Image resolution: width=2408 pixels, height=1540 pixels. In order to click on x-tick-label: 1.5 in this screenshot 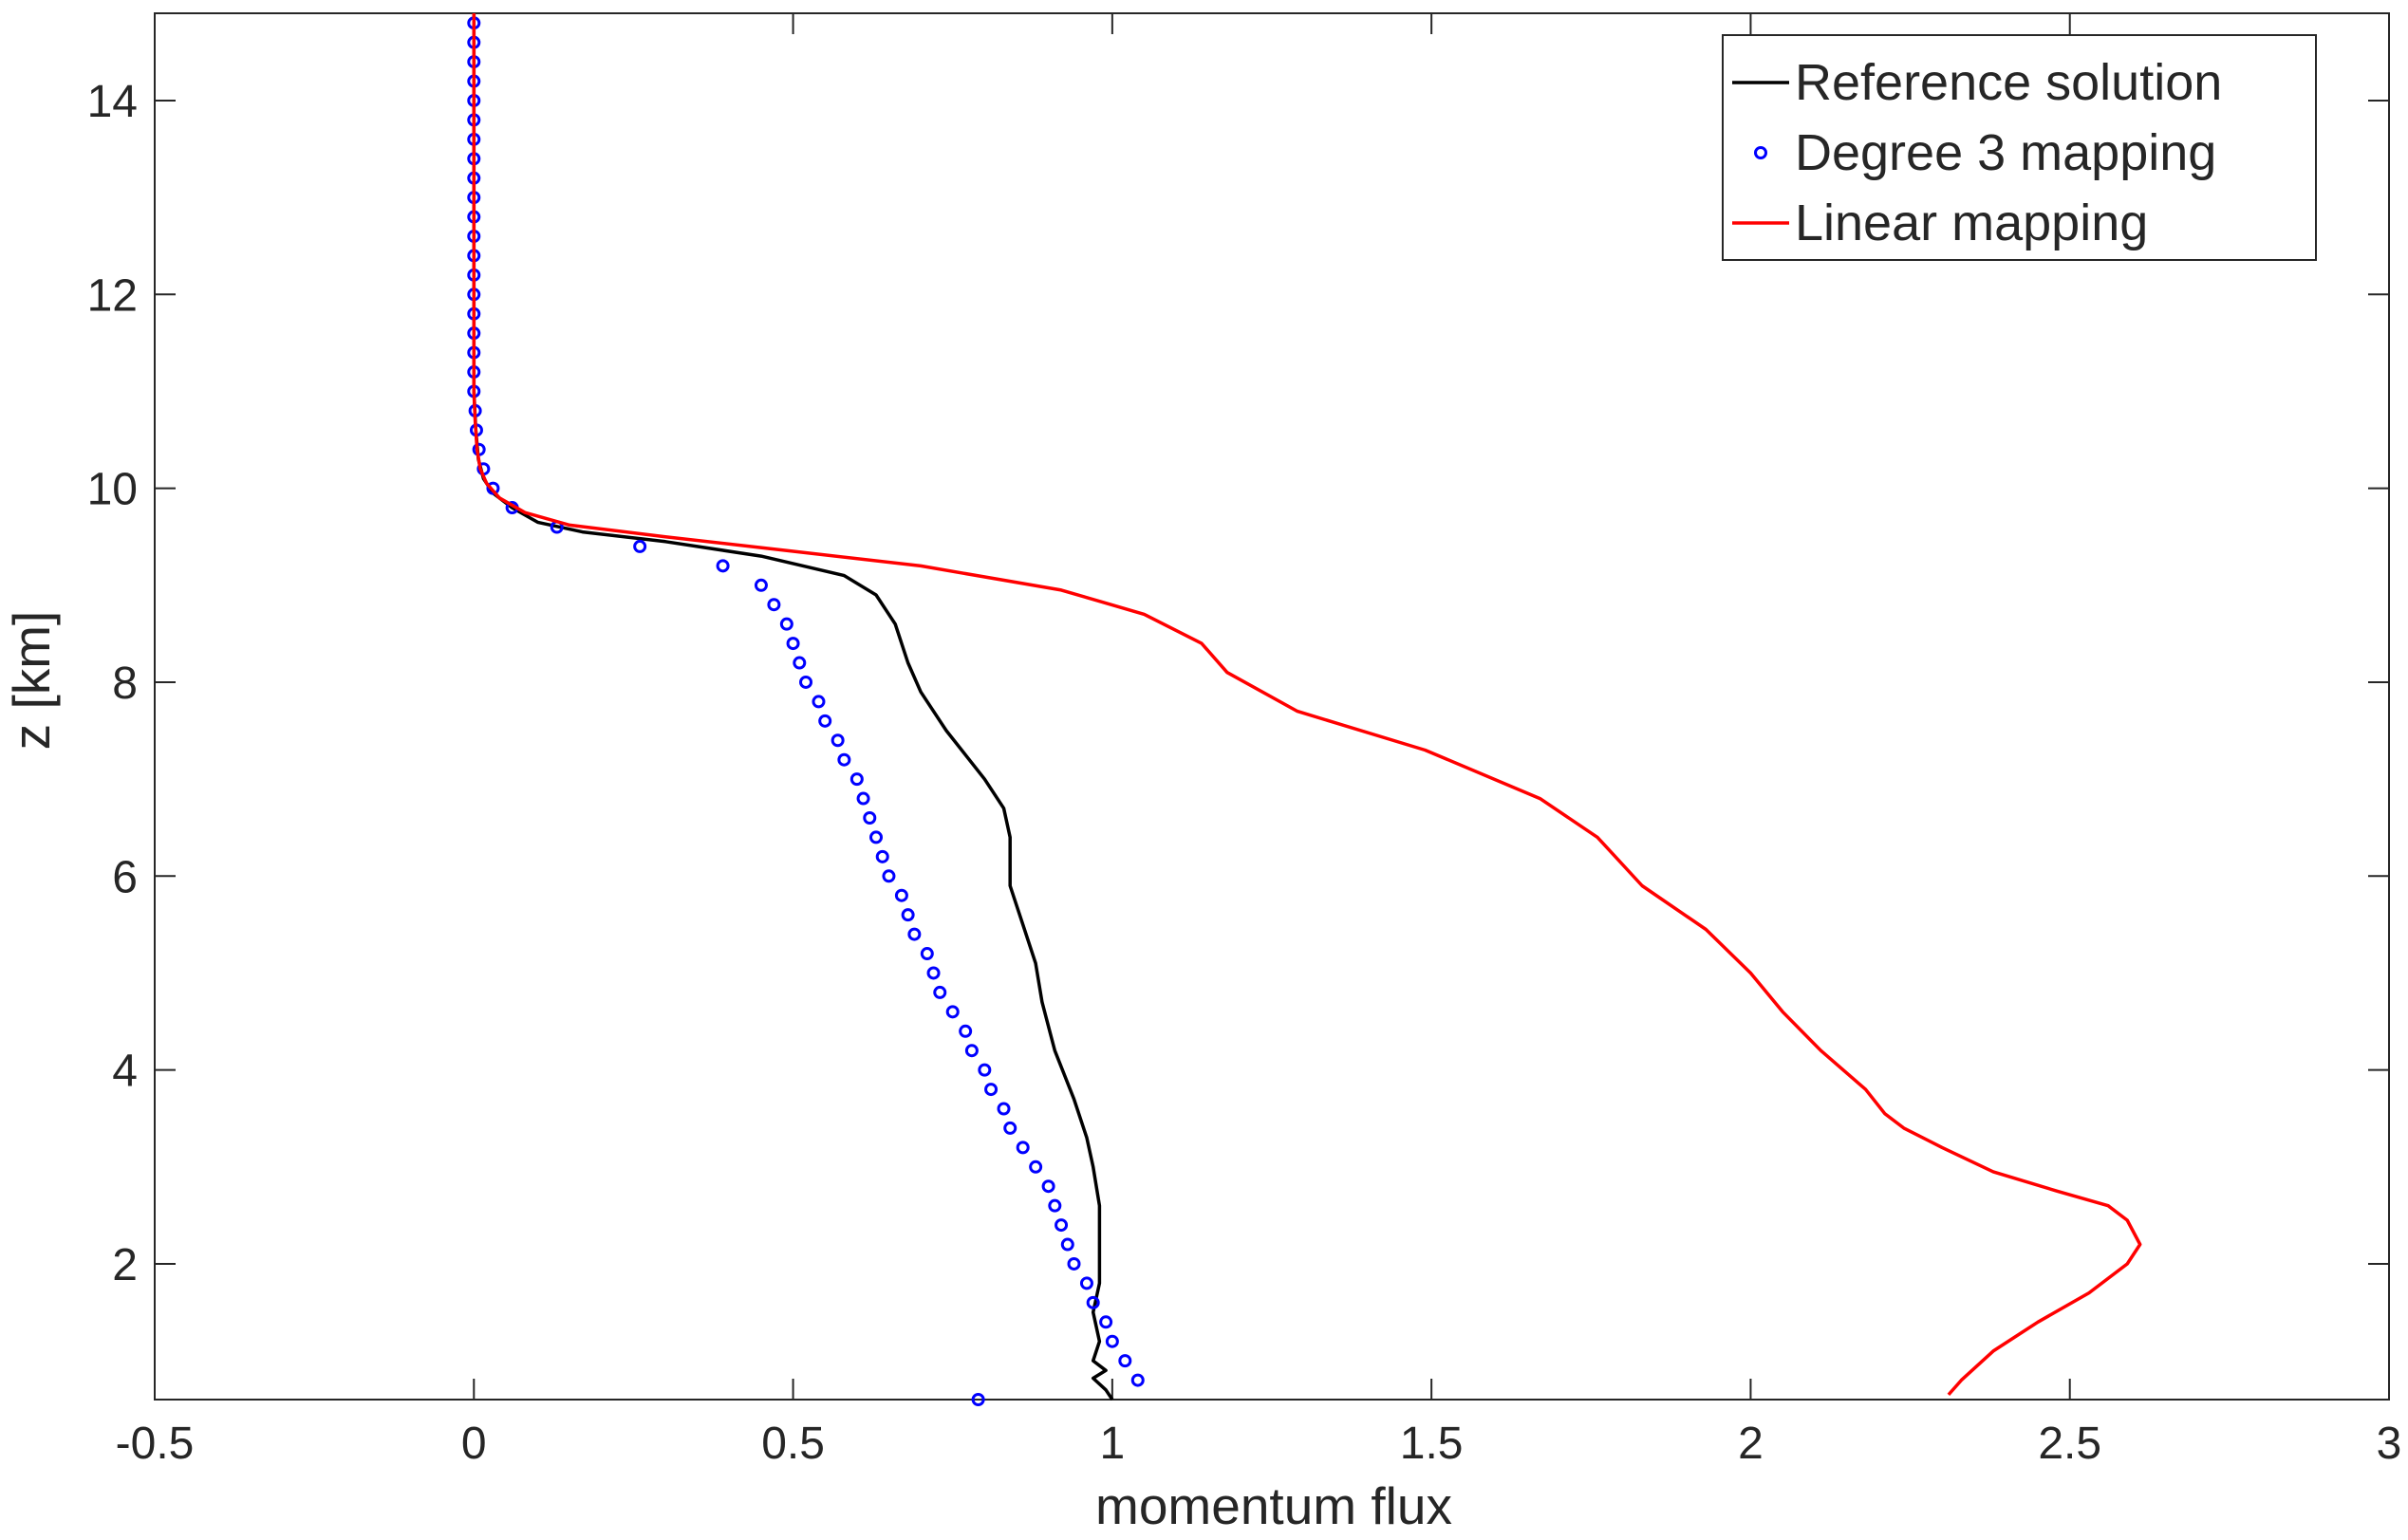, I will do `click(1432, 1444)`.